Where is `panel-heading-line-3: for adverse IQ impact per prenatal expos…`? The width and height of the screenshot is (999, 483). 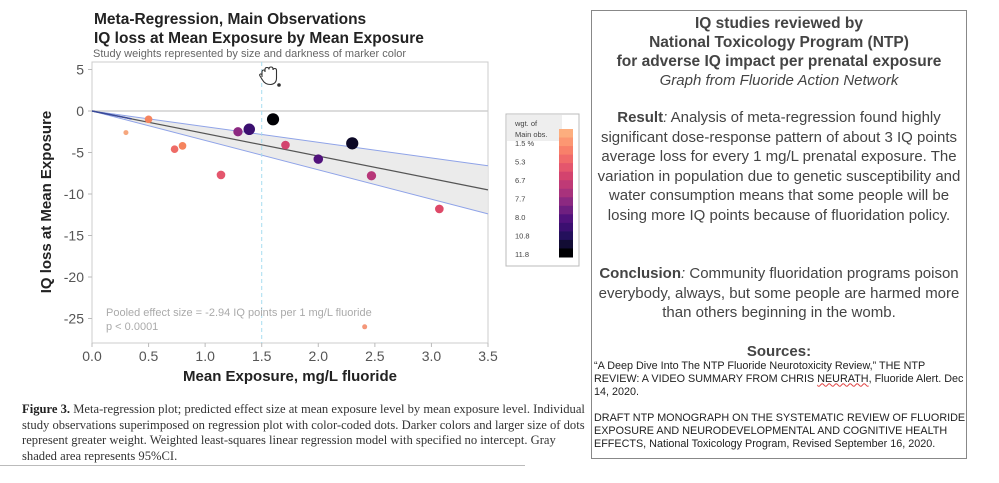
panel-heading-line-3: for adverse IQ impact per prenatal expos… is located at coordinates (779, 61).